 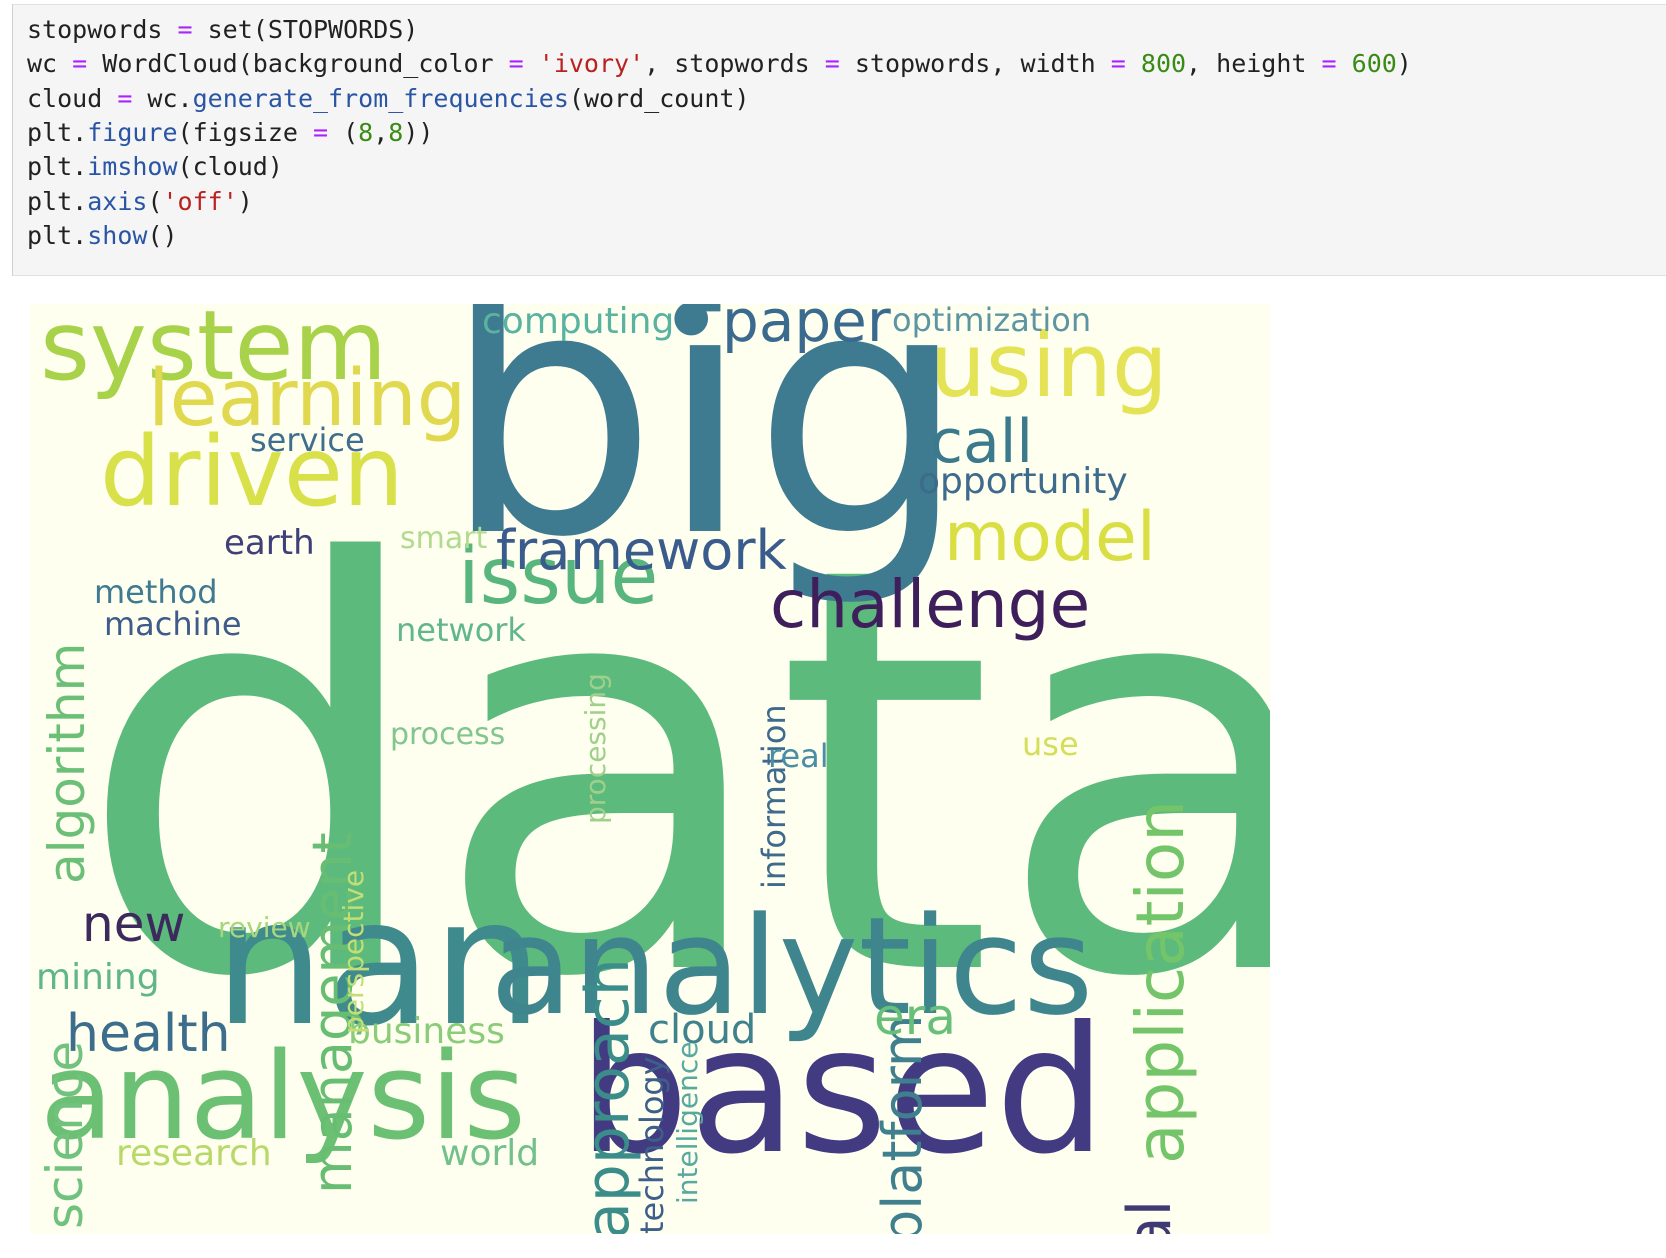 What do you see at coordinates (72, 98) in the screenshot?
I see `code-token: cloud` at bounding box center [72, 98].